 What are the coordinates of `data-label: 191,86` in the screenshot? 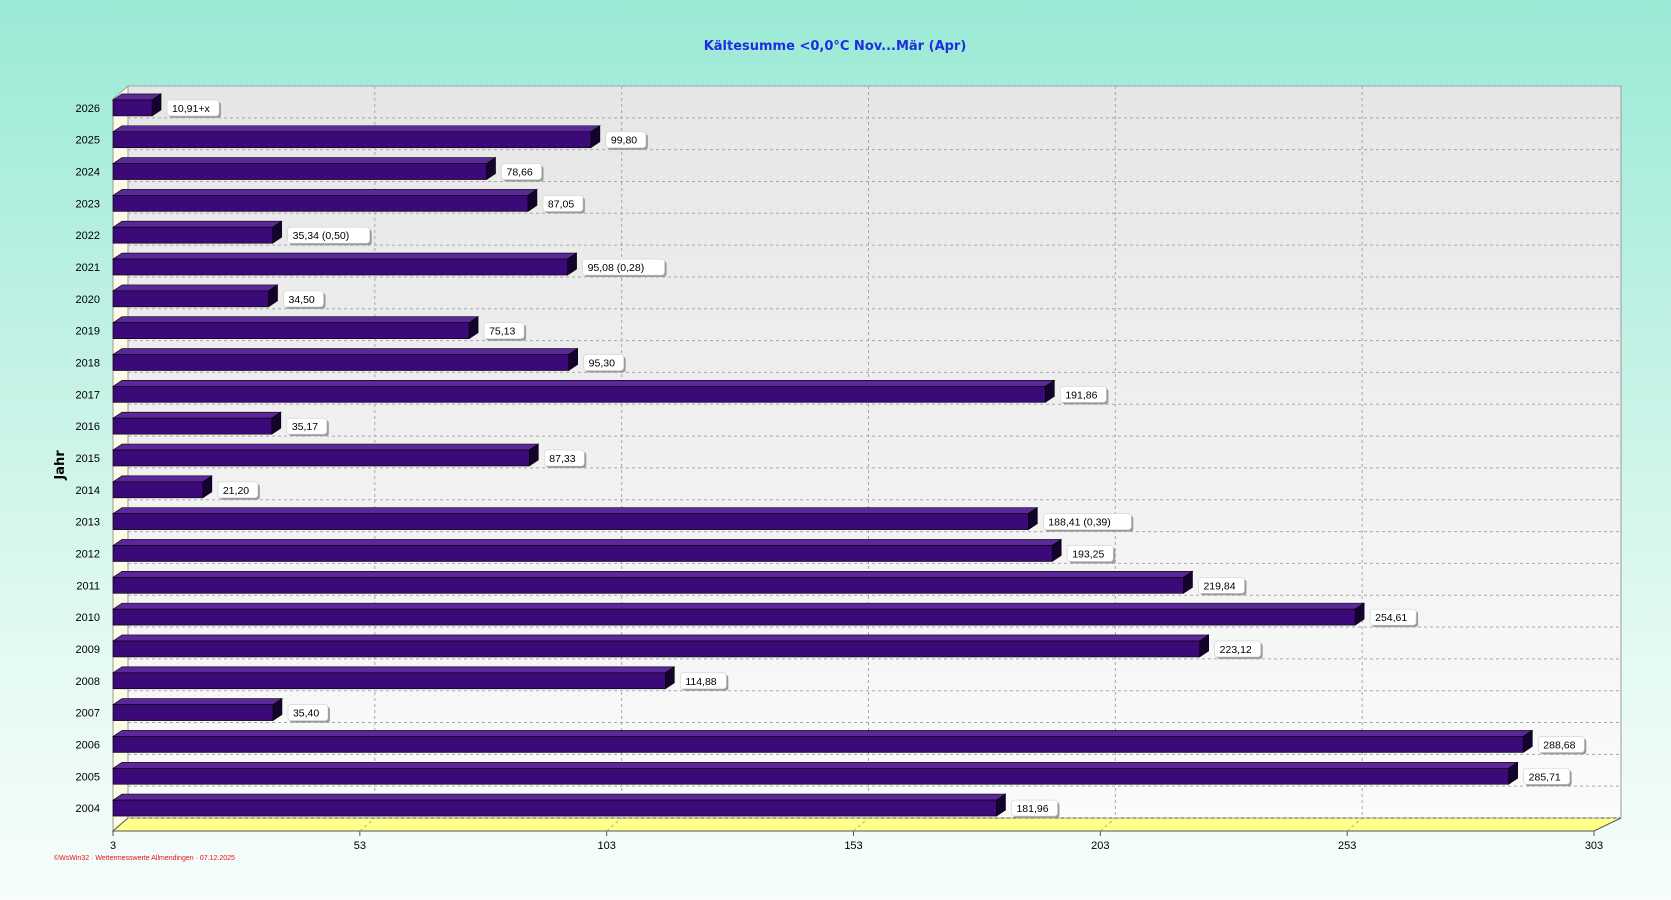 It's located at (1081, 395).